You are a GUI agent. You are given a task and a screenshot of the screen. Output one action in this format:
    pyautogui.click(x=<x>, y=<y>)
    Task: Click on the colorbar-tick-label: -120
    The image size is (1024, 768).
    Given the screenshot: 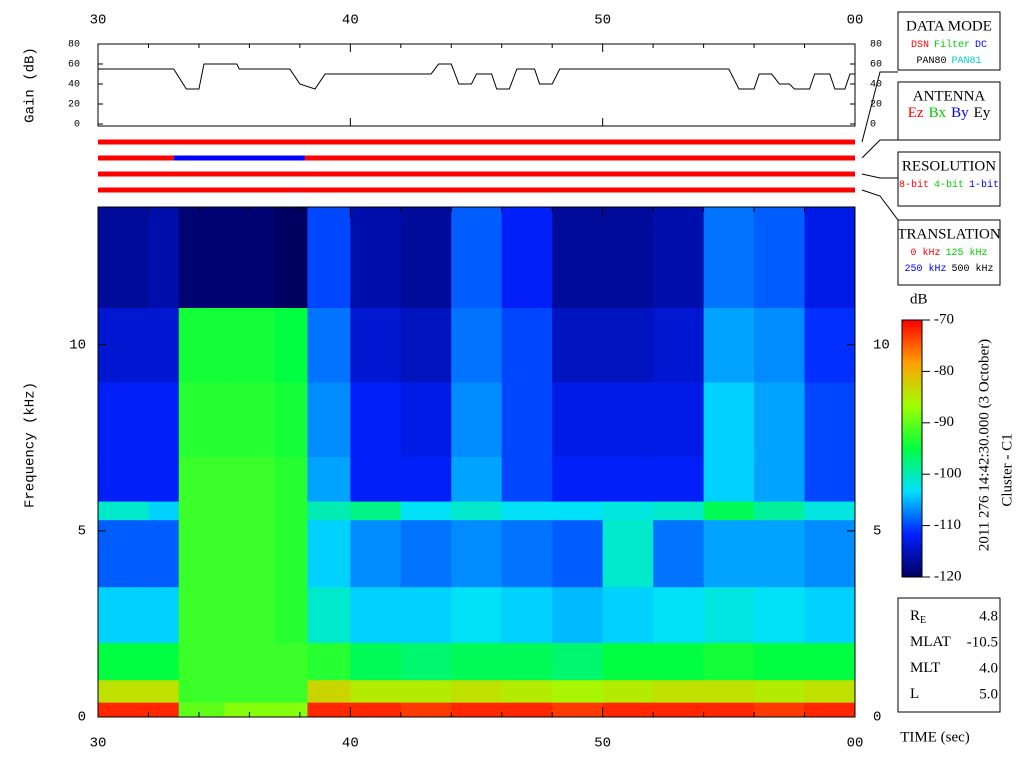 What is the action you would take?
    pyautogui.click(x=948, y=576)
    